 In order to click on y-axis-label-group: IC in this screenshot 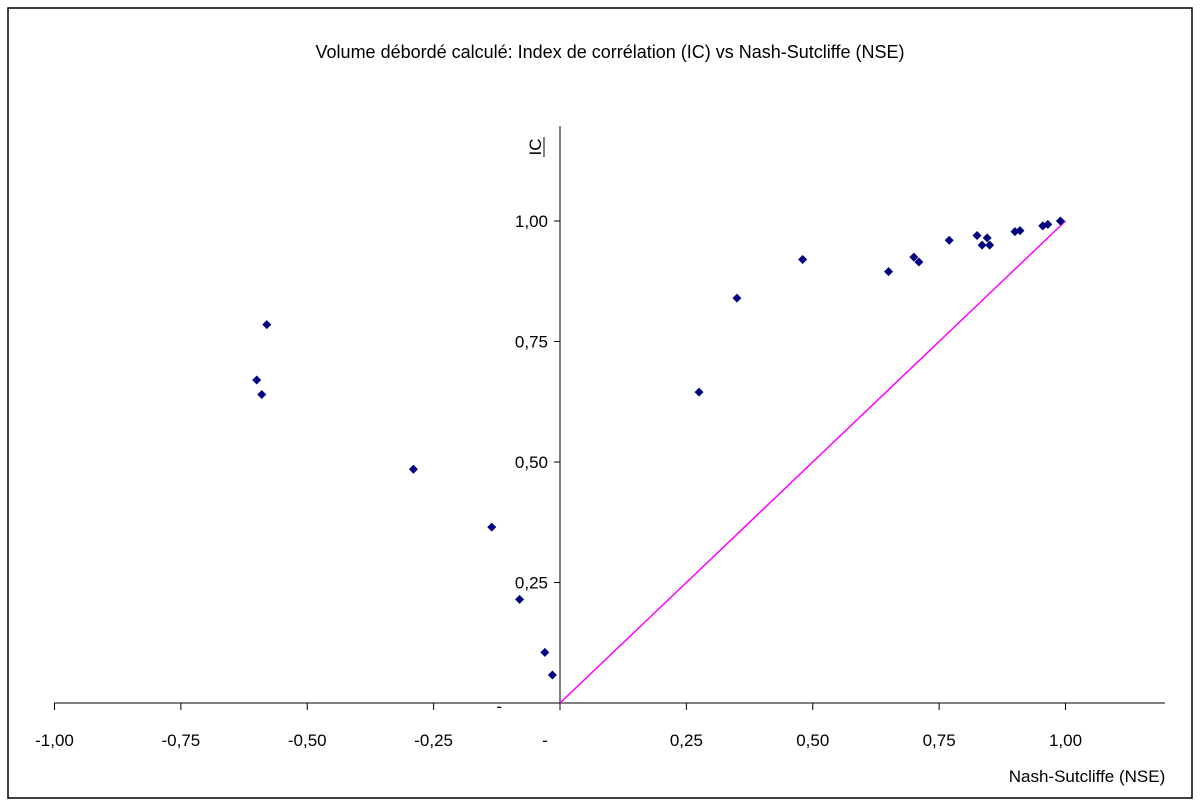, I will do `click(535, 147)`.